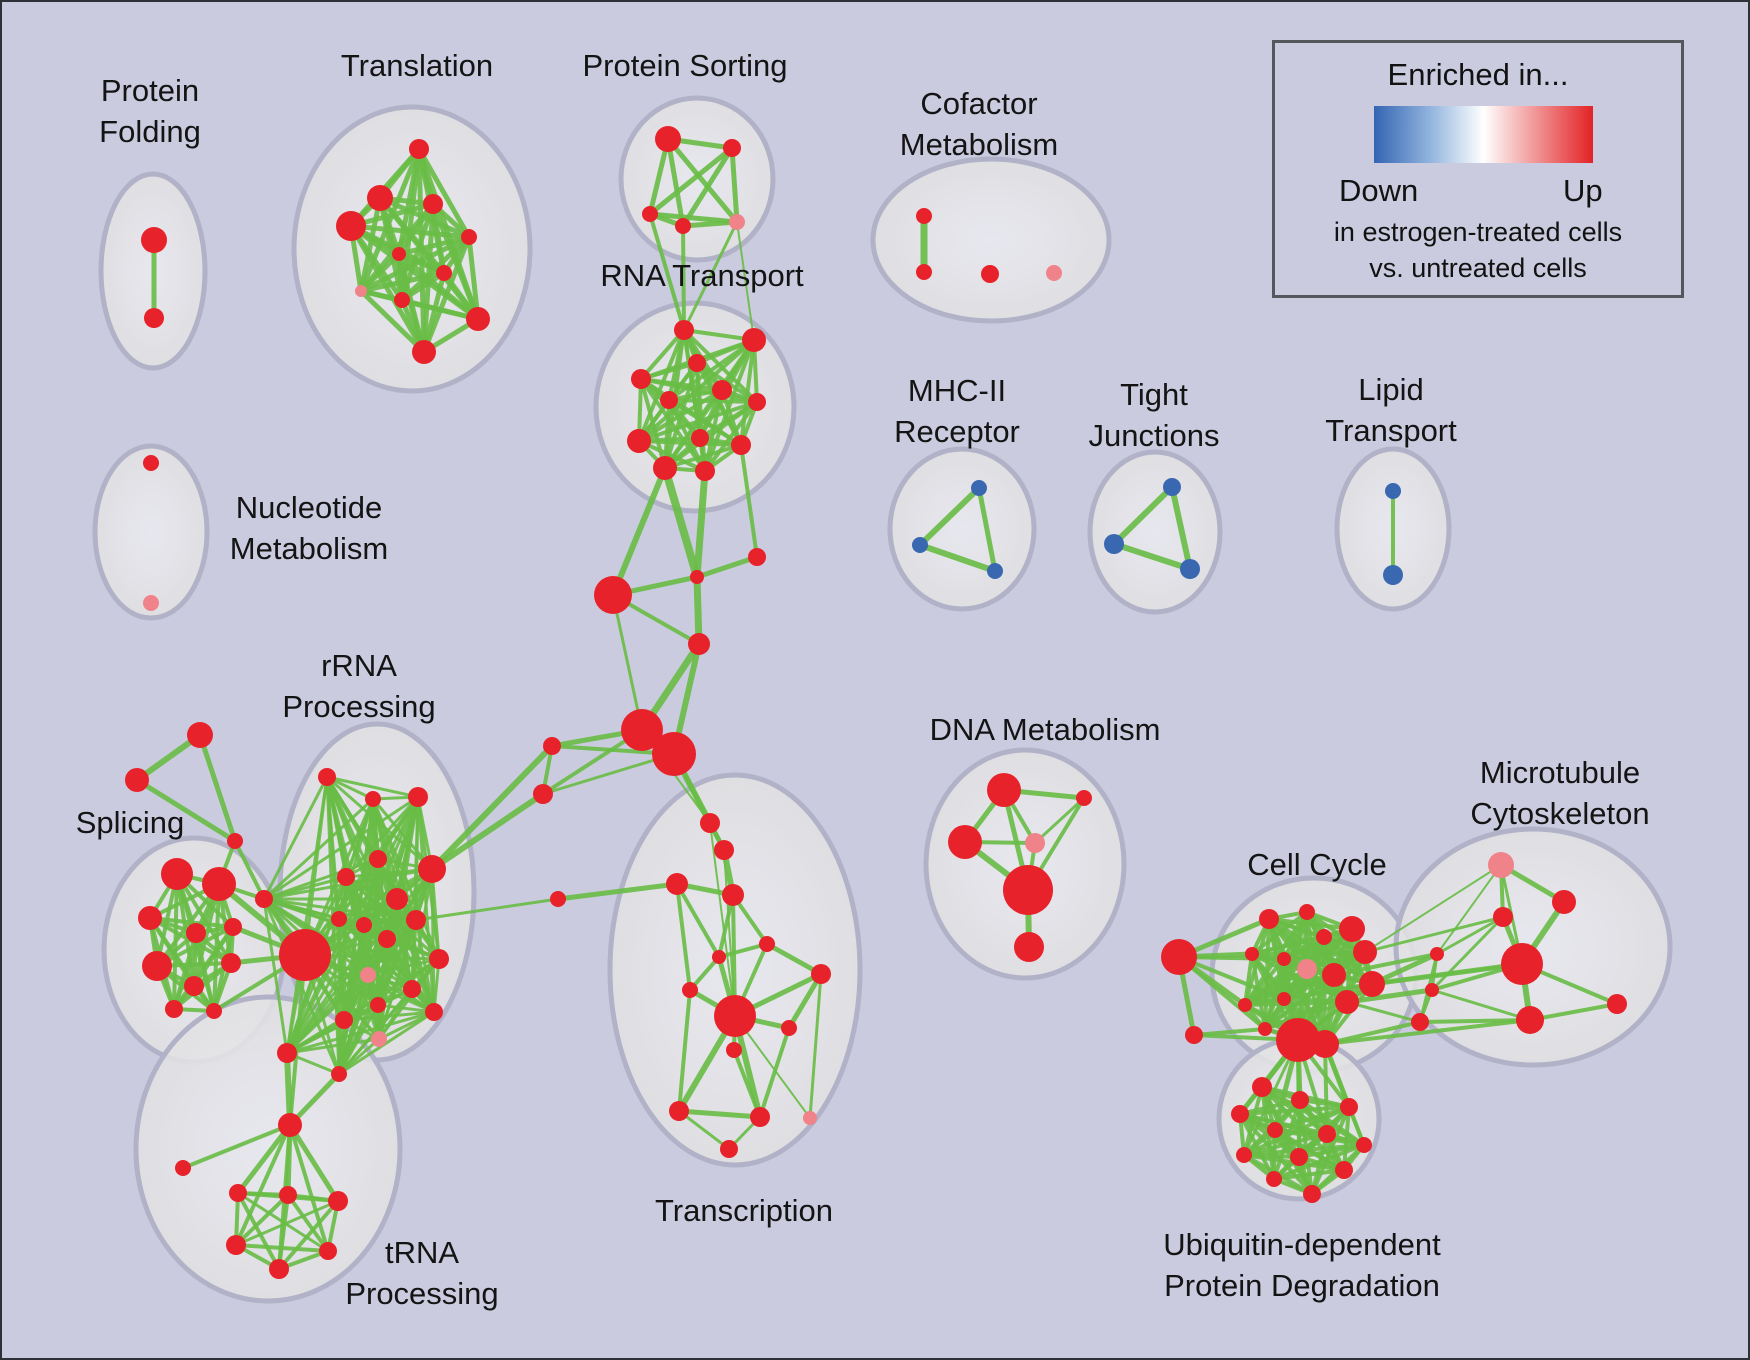  Describe the element at coordinates (1393, 575) in the screenshot. I see `node-lt` at that location.